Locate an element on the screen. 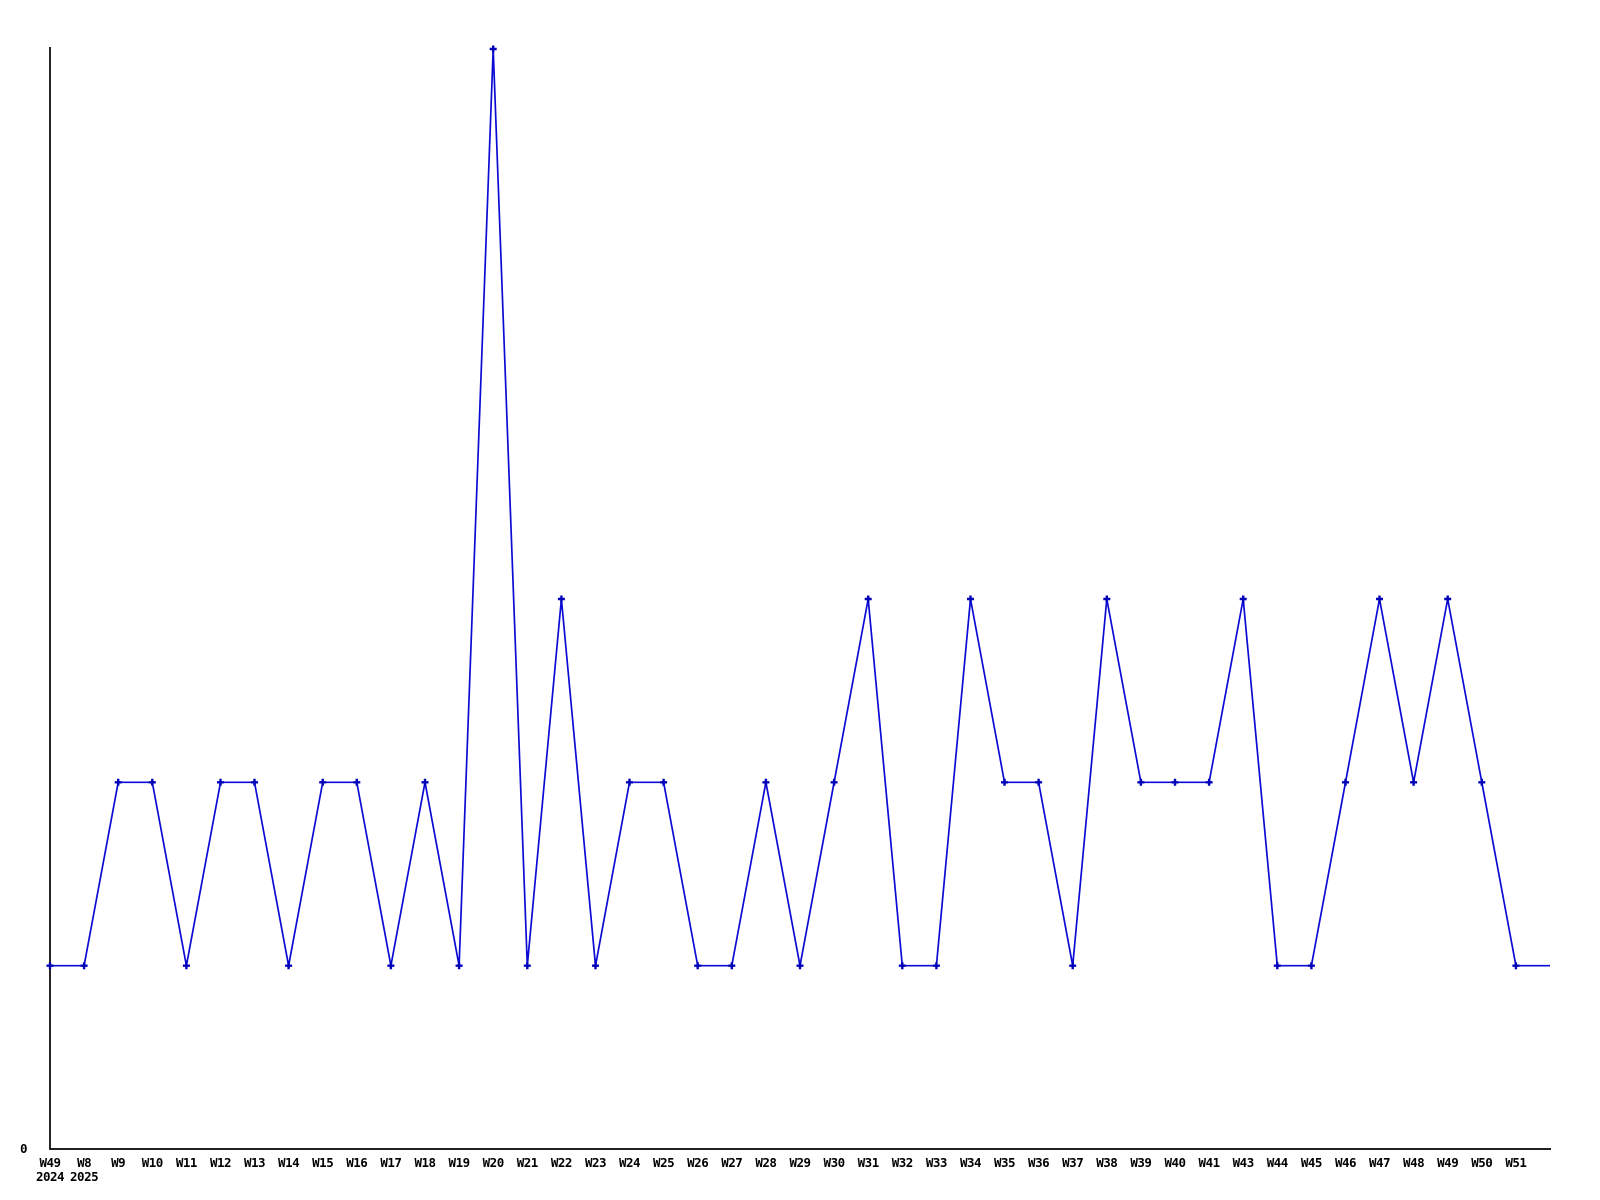 The width and height of the screenshot is (1600, 1200). x-axis-year-labels: 2024 2025 is located at coordinates (67, 1176).